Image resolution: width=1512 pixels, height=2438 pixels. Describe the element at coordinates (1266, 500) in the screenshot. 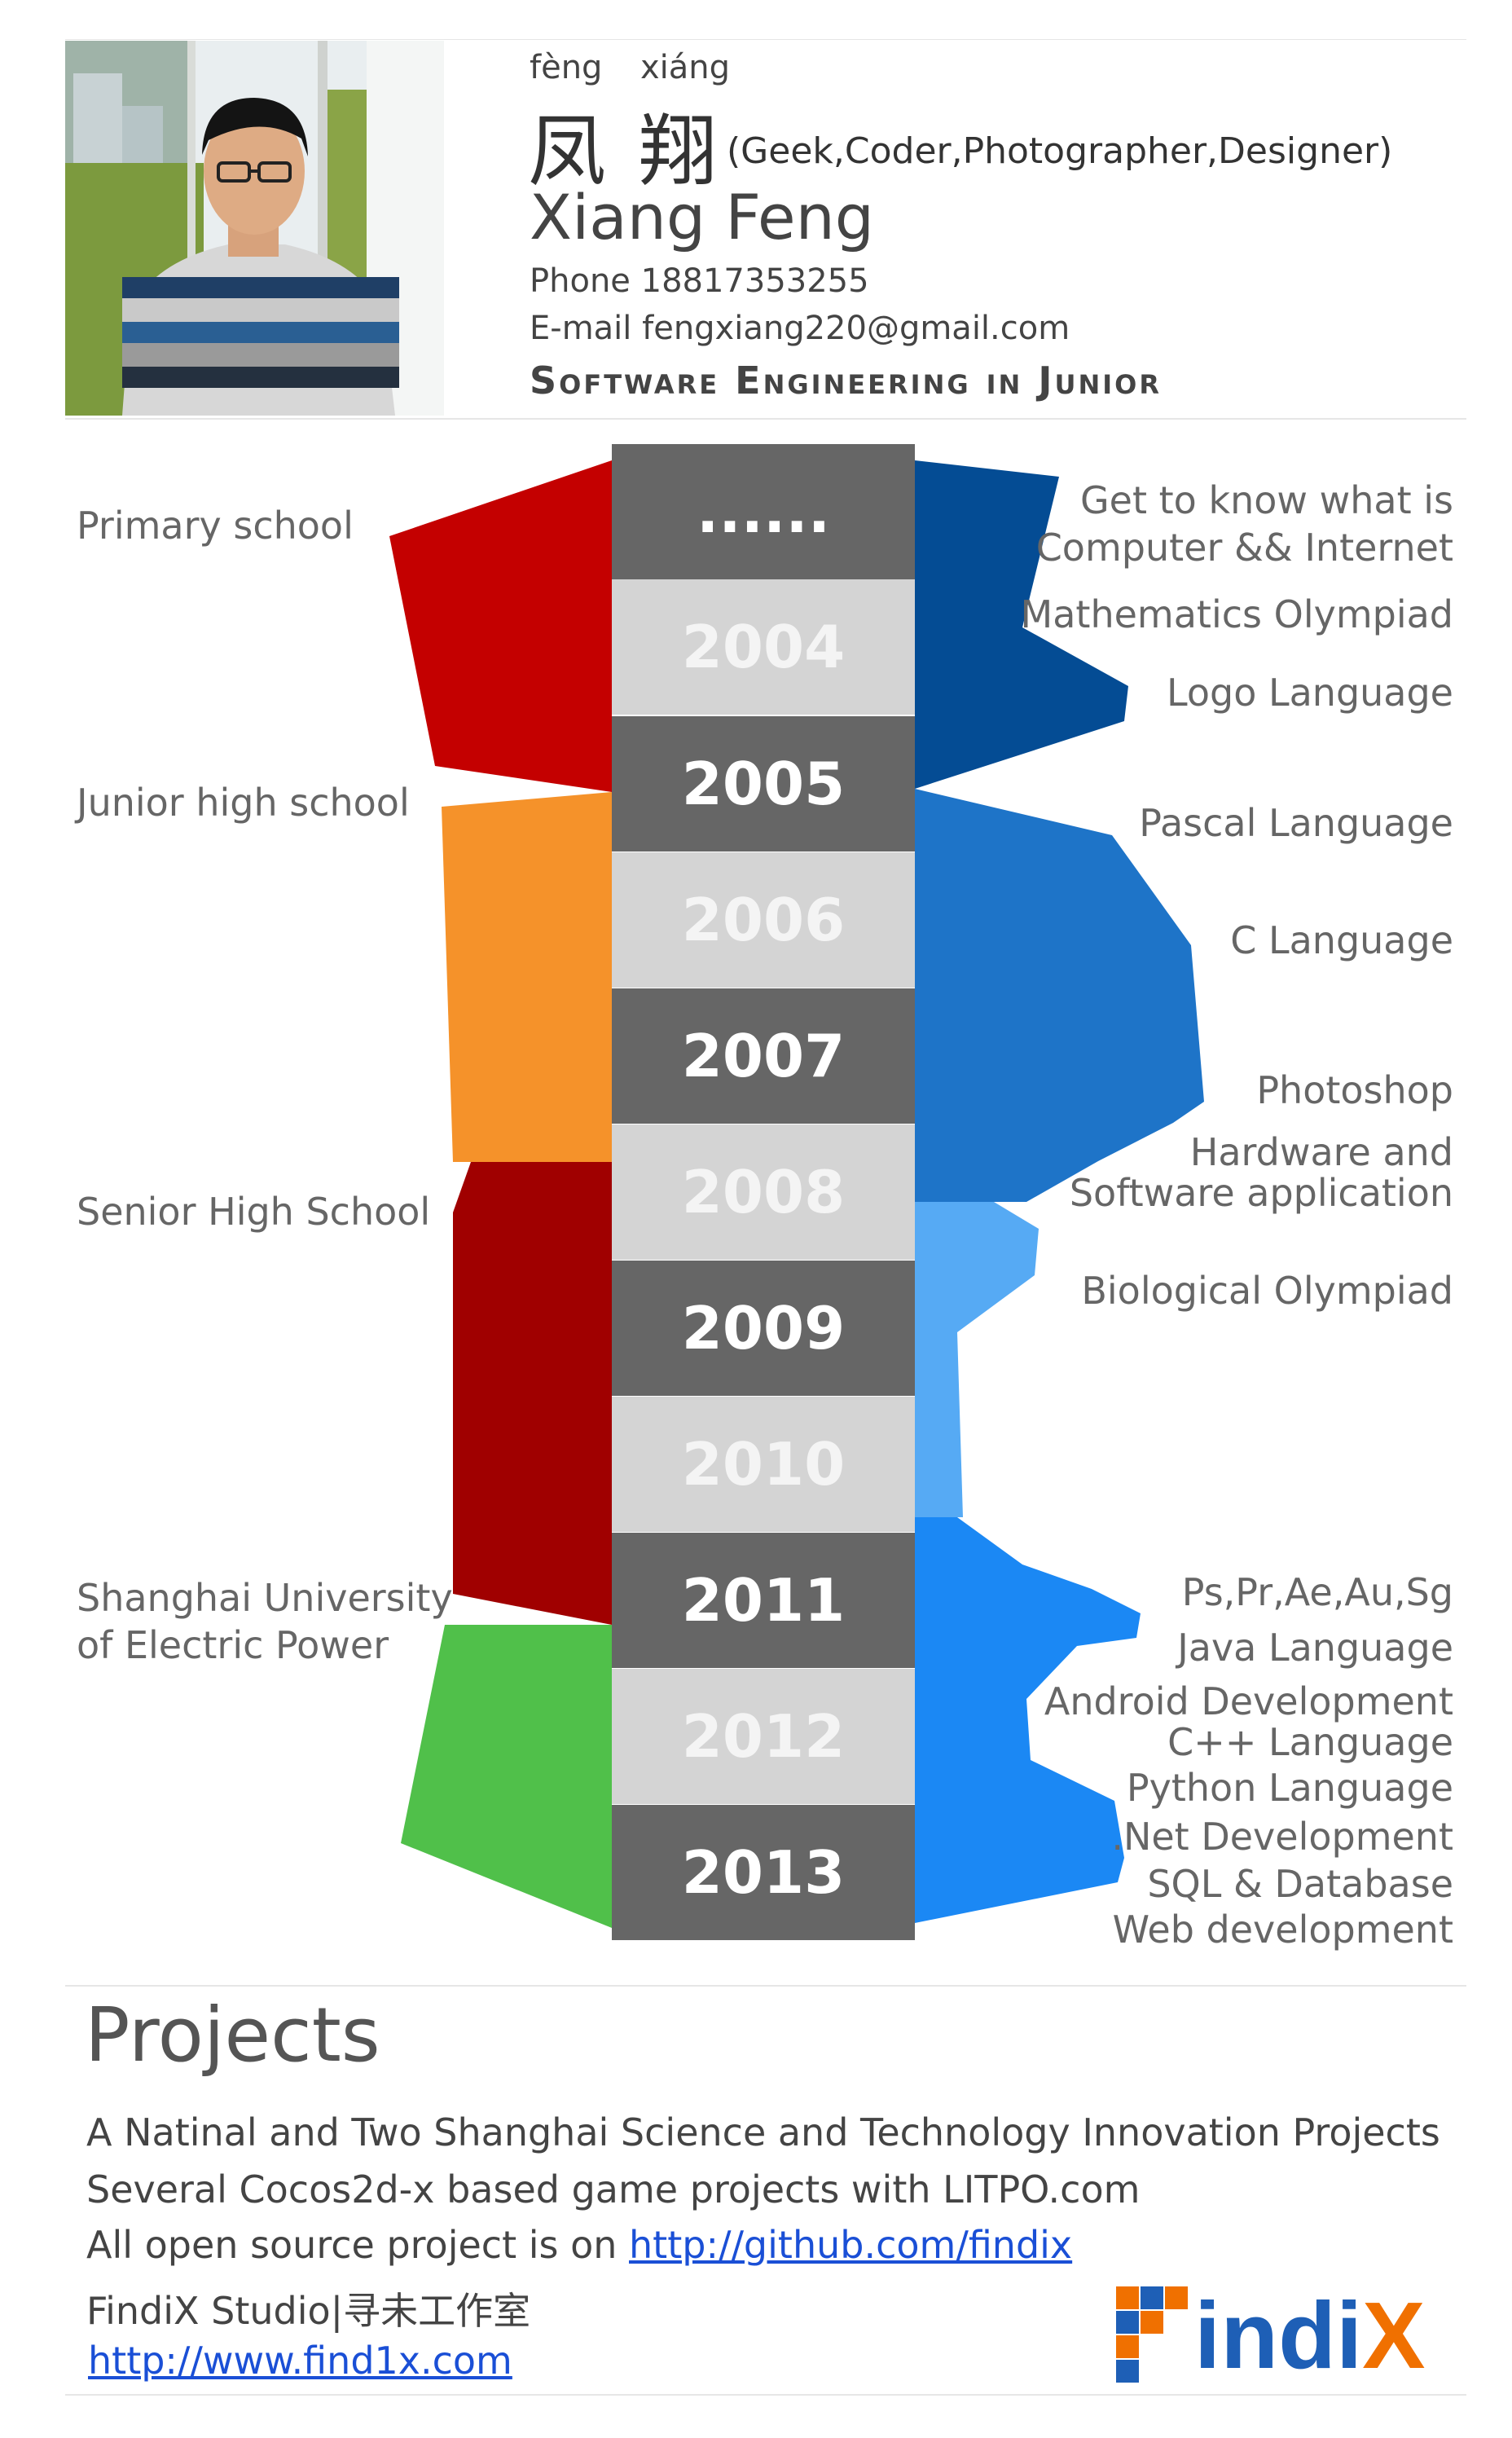

I see `skill-text: Get to know what is` at that location.